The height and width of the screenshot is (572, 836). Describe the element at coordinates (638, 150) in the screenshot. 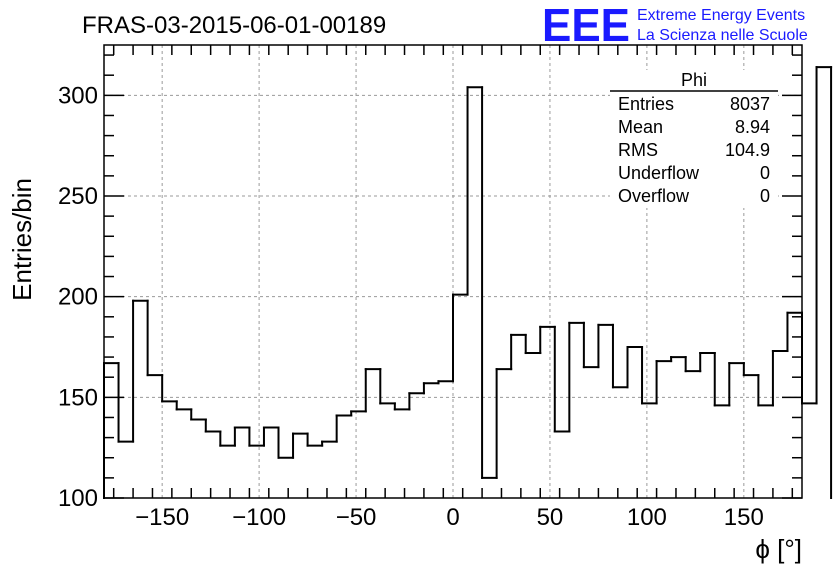

I see `stats-label: RMS` at that location.